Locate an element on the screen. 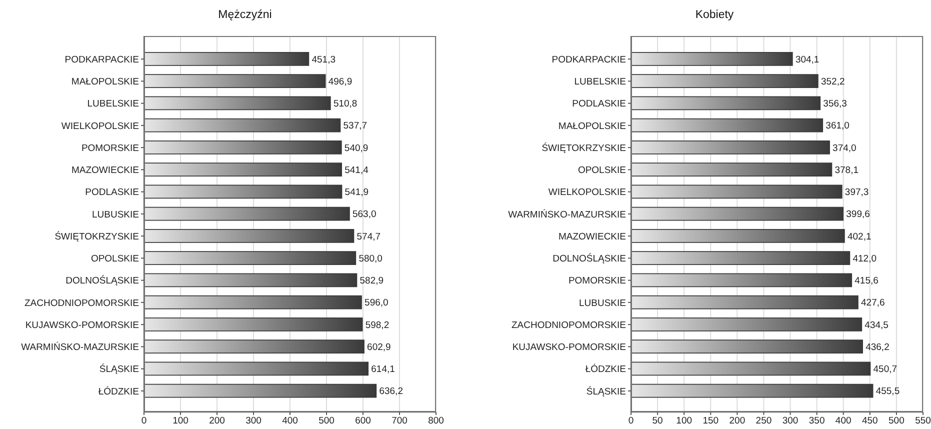 This screenshot has height=429, width=931. data-label: 378,1 is located at coordinates (846, 170).